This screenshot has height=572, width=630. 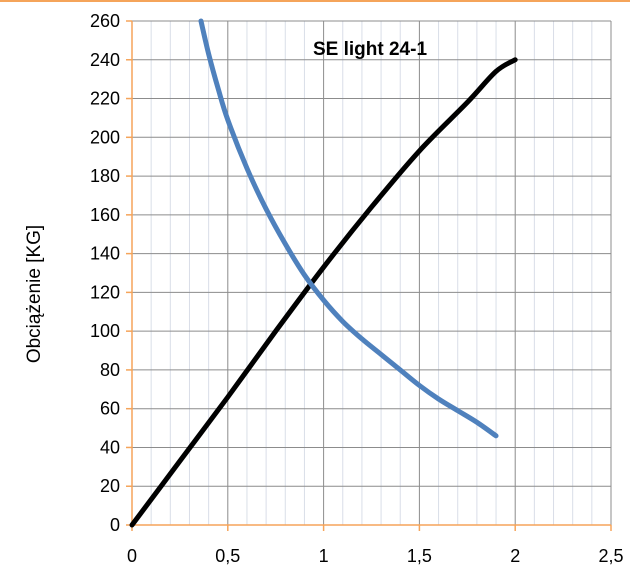 What do you see at coordinates (110, 409) in the screenshot?
I see `y-tick-label: 60` at bounding box center [110, 409].